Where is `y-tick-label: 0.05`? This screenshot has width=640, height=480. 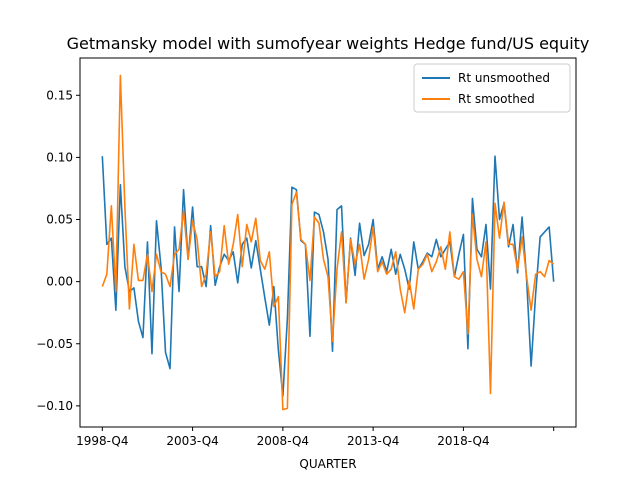
y-tick-label: 0.05 is located at coordinates (59, 220).